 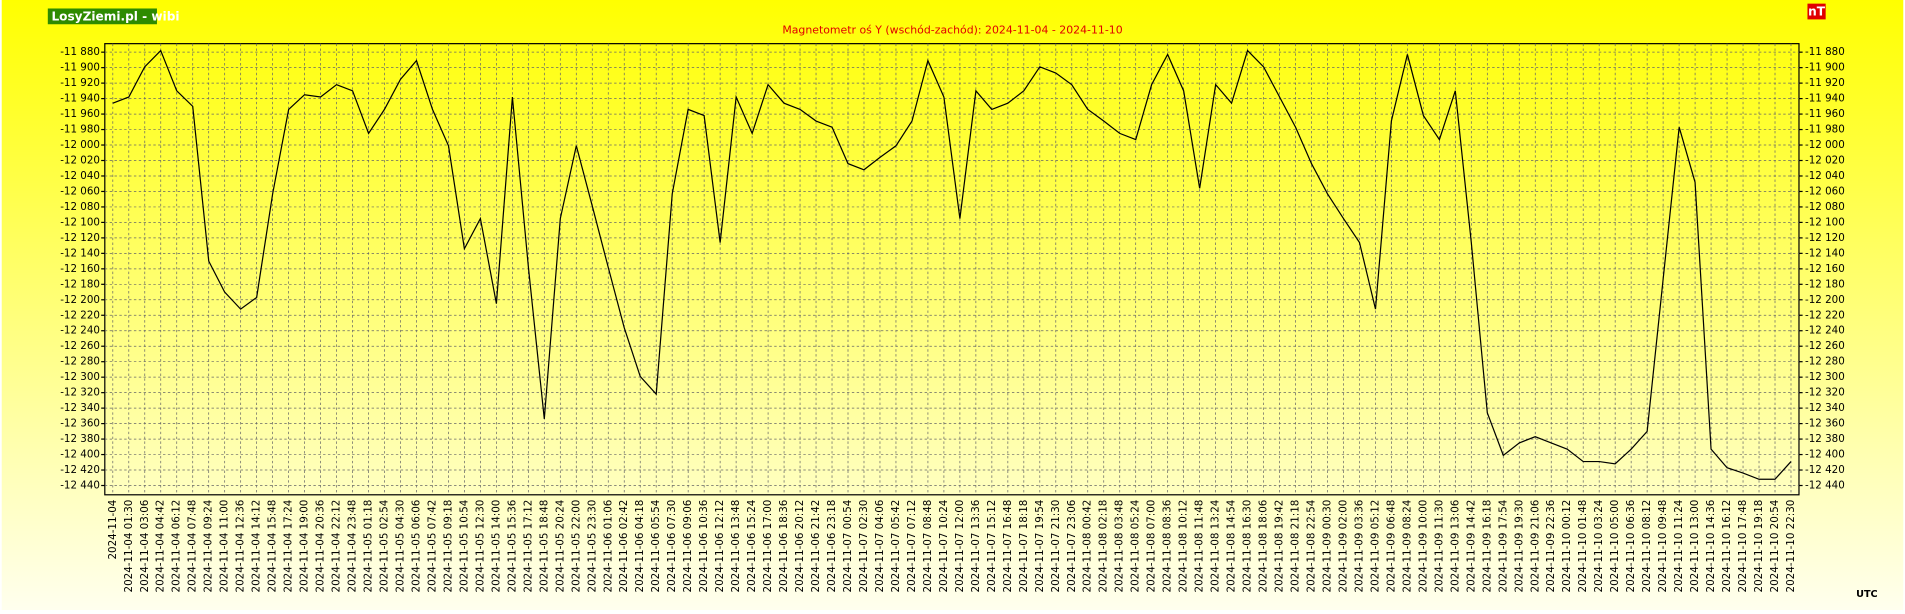 I want to click on x-tick-label: 2024-11-09 13:06, so click(x=1455, y=546).